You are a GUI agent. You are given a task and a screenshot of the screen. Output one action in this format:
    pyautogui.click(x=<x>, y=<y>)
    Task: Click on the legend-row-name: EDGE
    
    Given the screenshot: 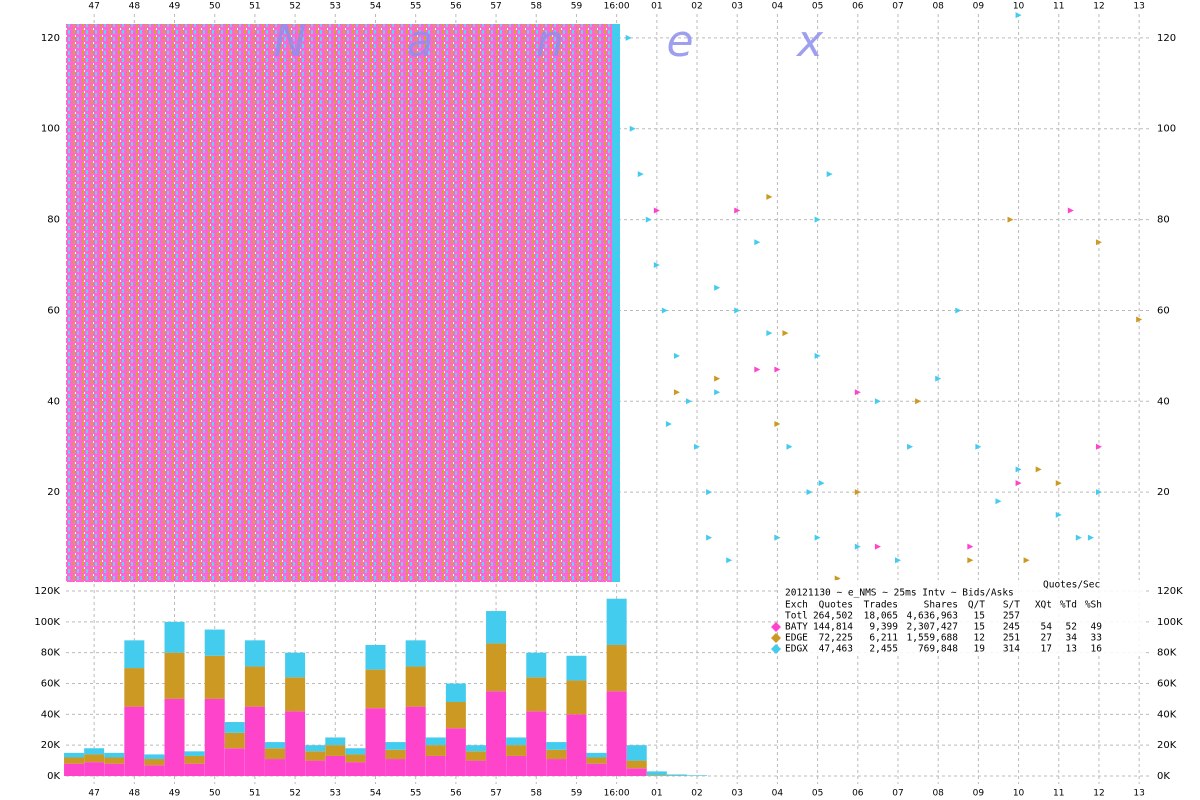 What is the action you would take?
    pyautogui.click(x=796, y=638)
    